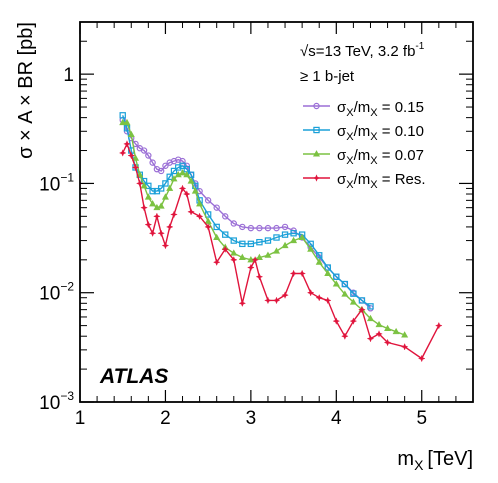 The width and height of the screenshot is (498, 483). What do you see at coordinates (80, 418) in the screenshot?
I see `x-tick-label: 1` at bounding box center [80, 418].